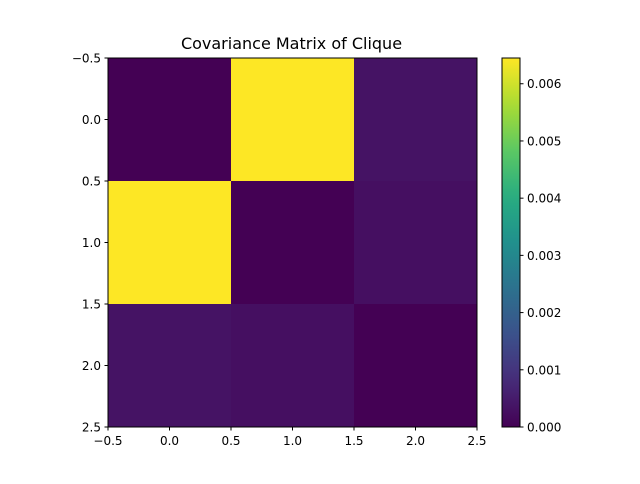 This screenshot has width=640, height=484. What do you see at coordinates (291, 43) in the screenshot?
I see `chart-title: Covariance Matrix of Clique` at bounding box center [291, 43].